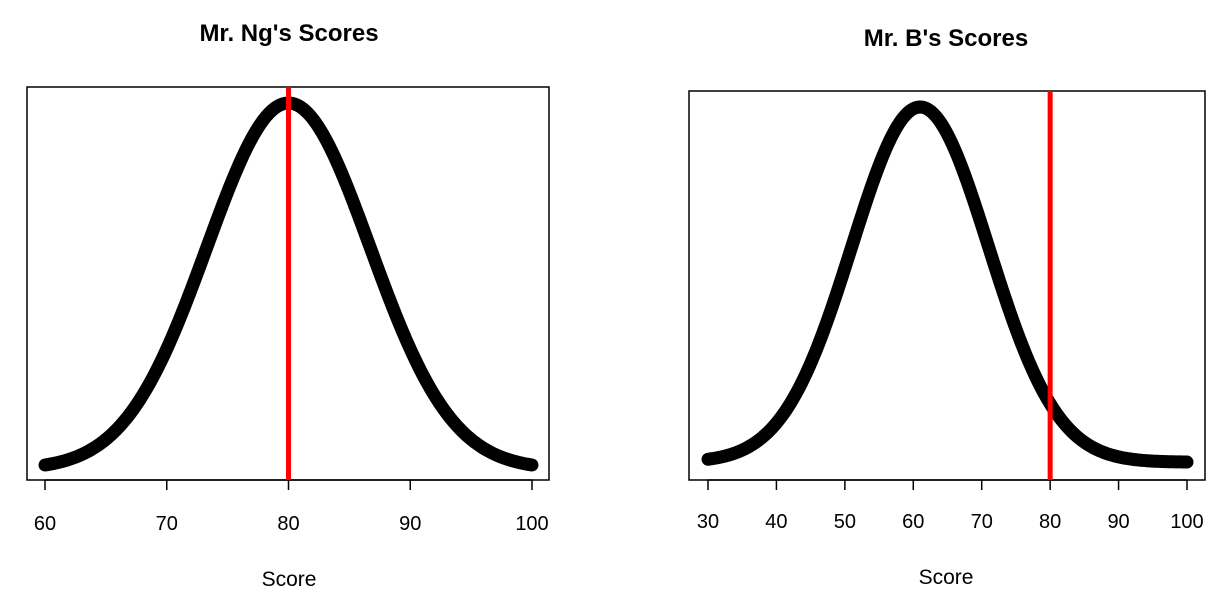 The image size is (1232, 605). I want to click on x-tick-label: 30, so click(708, 522).